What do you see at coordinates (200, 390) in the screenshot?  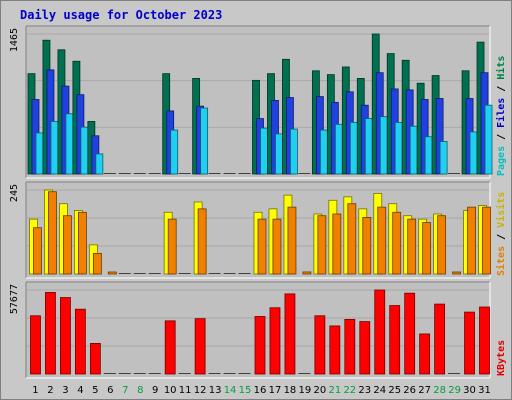 I see `x-tick-label: 12` at bounding box center [200, 390].